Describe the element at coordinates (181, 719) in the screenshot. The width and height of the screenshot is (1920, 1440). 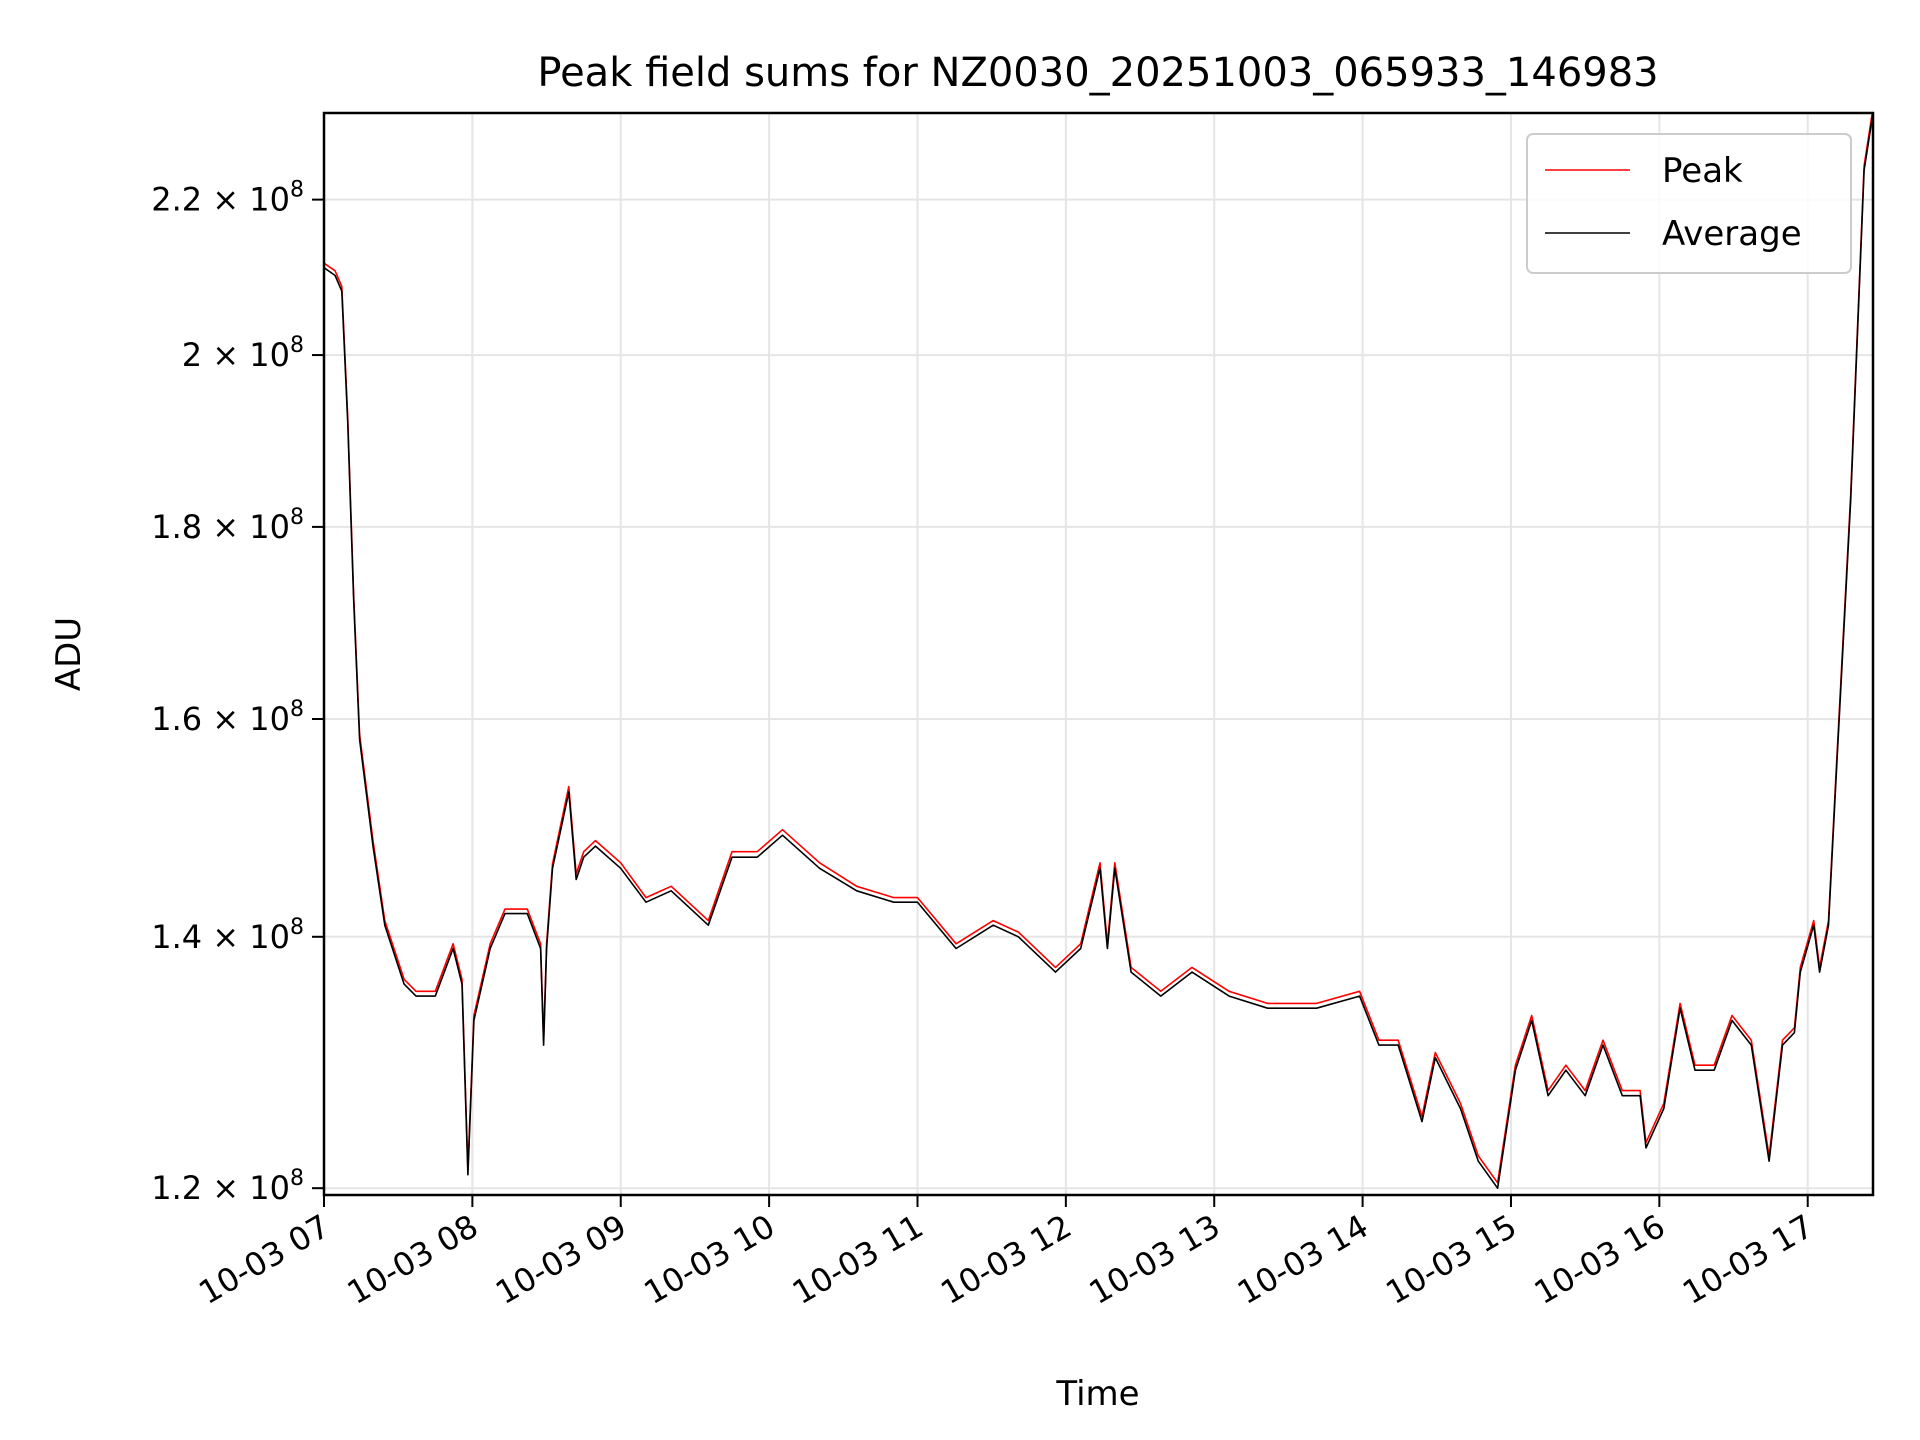
I see `y-tick-mantissa: 1.6` at that location.